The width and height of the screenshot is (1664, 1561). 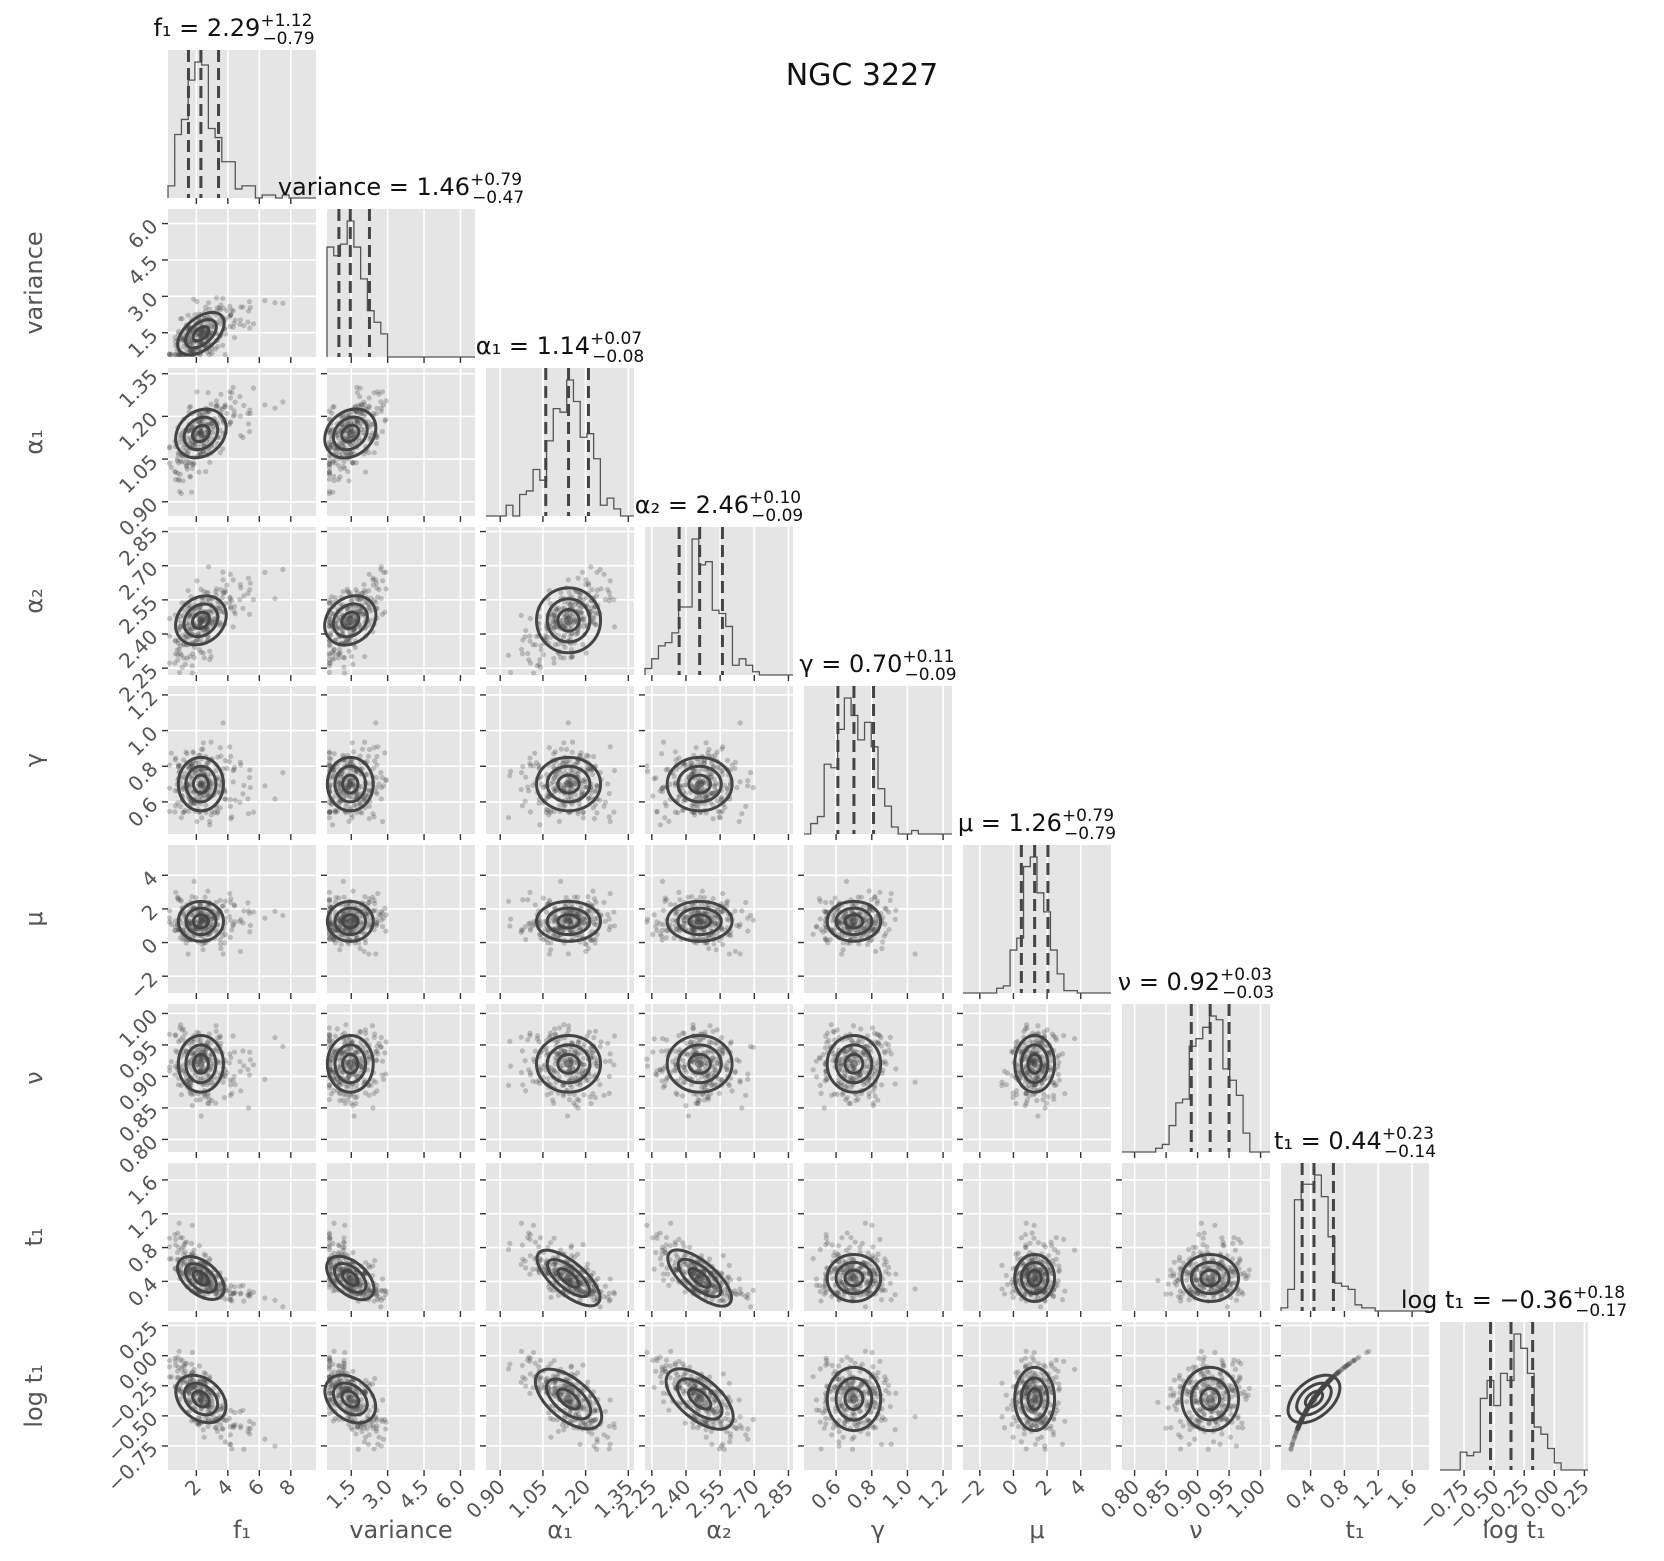 What do you see at coordinates (138, 474) in the screenshot?
I see `y-tick-label-alpha1: 1.05` at bounding box center [138, 474].